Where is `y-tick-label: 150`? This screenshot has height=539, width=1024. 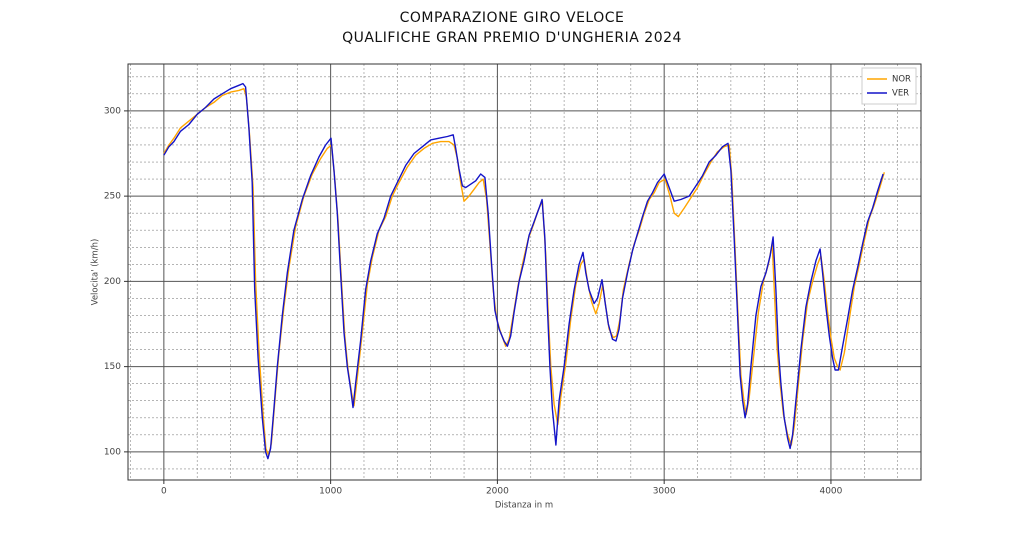 y-tick-label: 150 is located at coordinates (112, 367).